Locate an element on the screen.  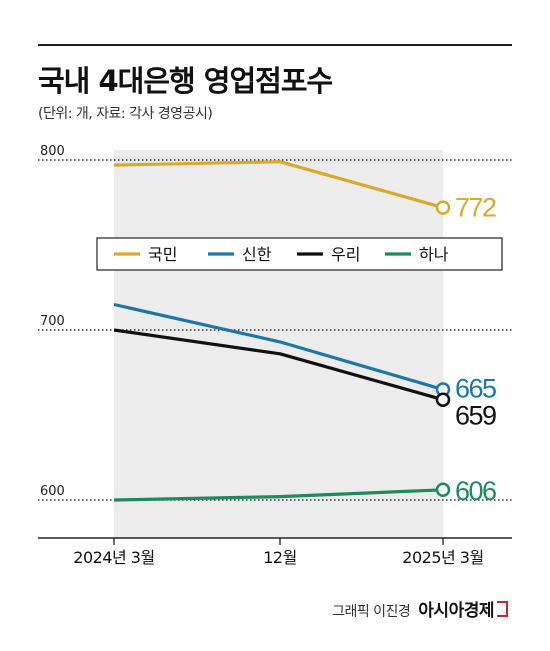
legend-label: 하나 is located at coordinates (434, 254).